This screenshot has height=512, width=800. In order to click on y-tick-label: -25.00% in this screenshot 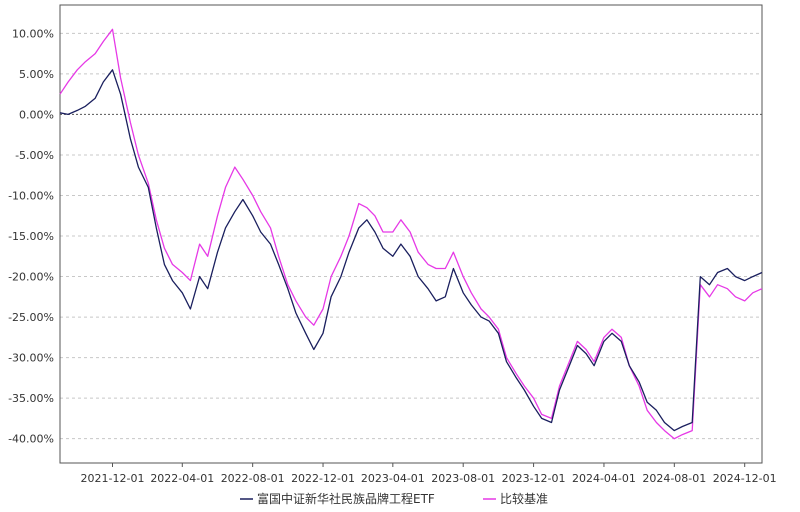, I will do `click(31, 317)`.